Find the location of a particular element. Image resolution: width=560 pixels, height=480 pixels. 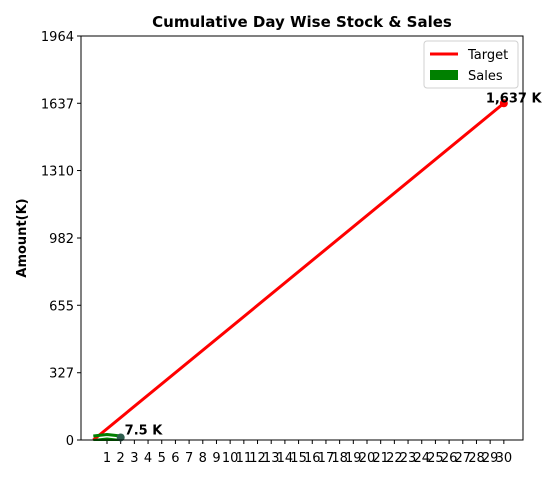

y-tick-label-5: 1637 is located at coordinates (57, 104).